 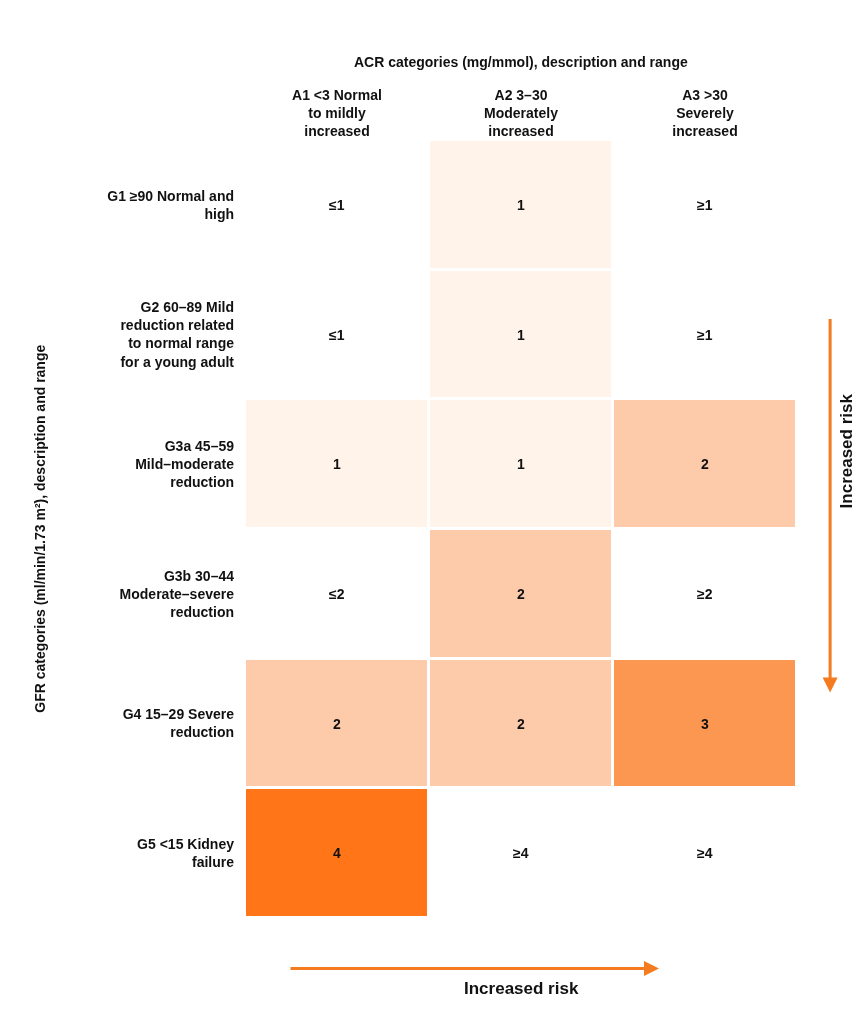 What do you see at coordinates (177, 593) in the screenshot?
I see `y-tick-label: G3b 30–44 Moderate–severe reduction` at bounding box center [177, 593].